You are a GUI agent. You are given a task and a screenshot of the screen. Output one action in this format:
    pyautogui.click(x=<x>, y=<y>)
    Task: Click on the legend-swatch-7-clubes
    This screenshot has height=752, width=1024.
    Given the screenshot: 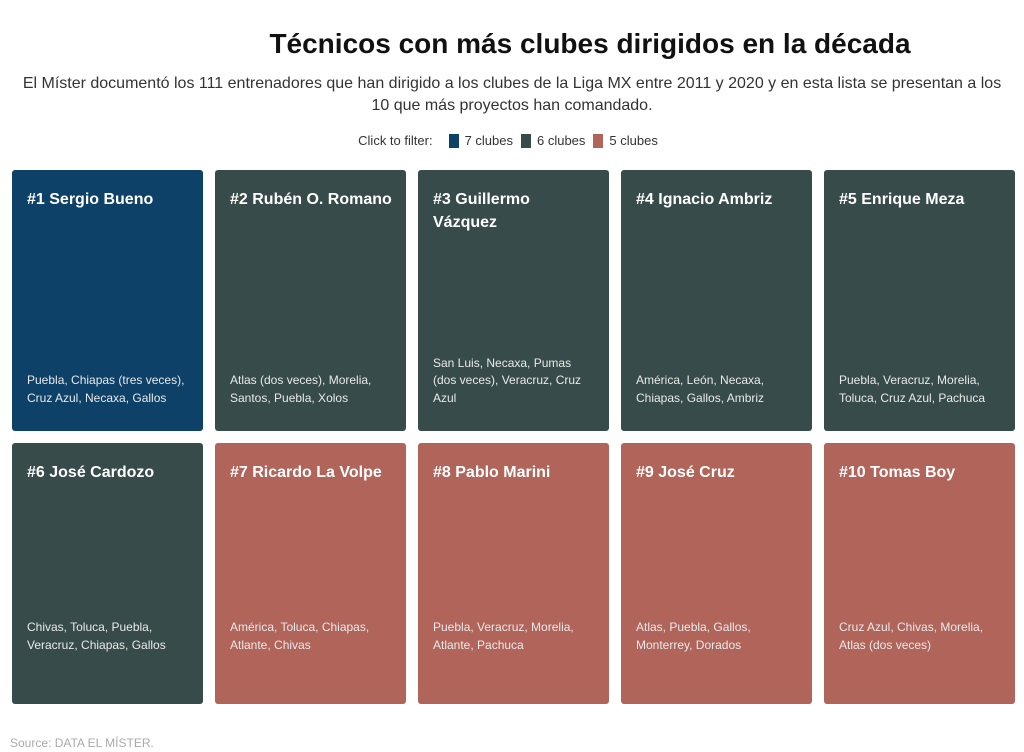 What is the action you would take?
    pyautogui.click(x=453, y=140)
    